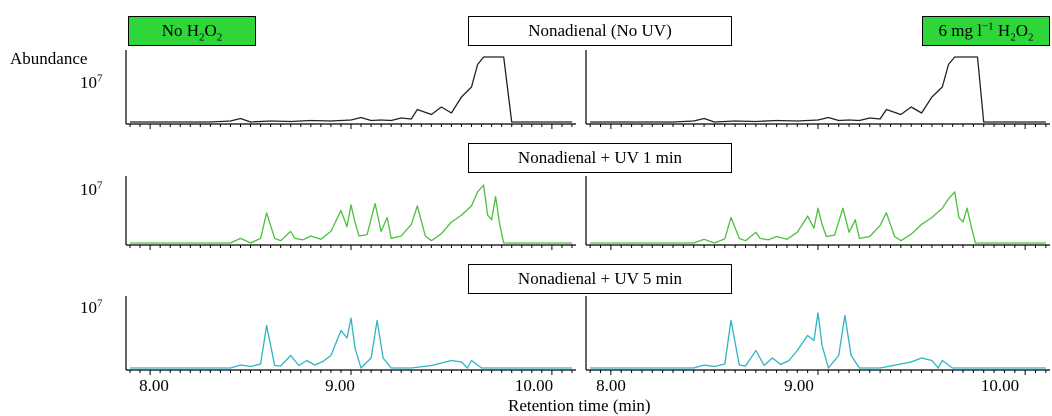  Describe the element at coordinates (799, 385) in the screenshot. I see `x-tick-right-9: 9.00` at that location.